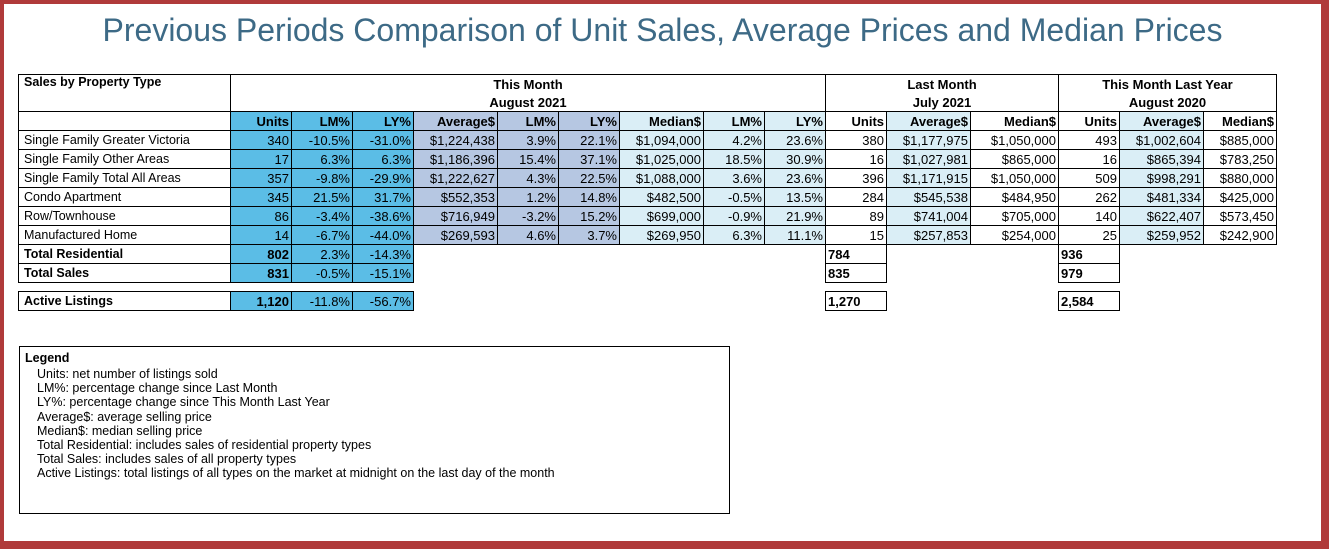  What do you see at coordinates (734, 216) in the screenshot?
I see `cell-median-lm-pct: -0.9%` at bounding box center [734, 216].